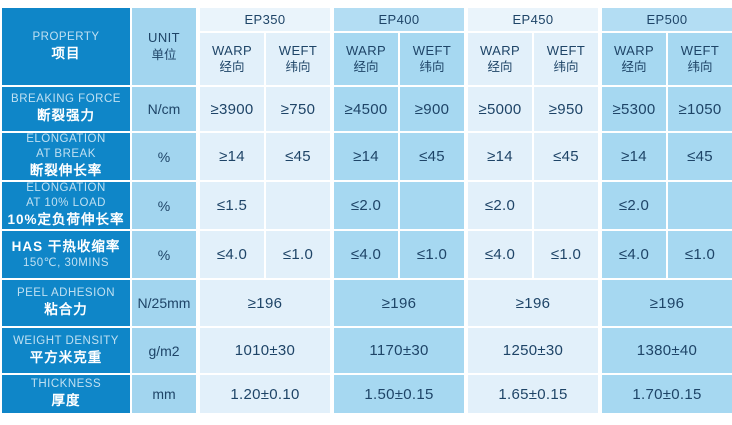 This screenshot has height=425, width=732. I want to click on property-label-line: AT 10% LOAD, so click(66, 203).